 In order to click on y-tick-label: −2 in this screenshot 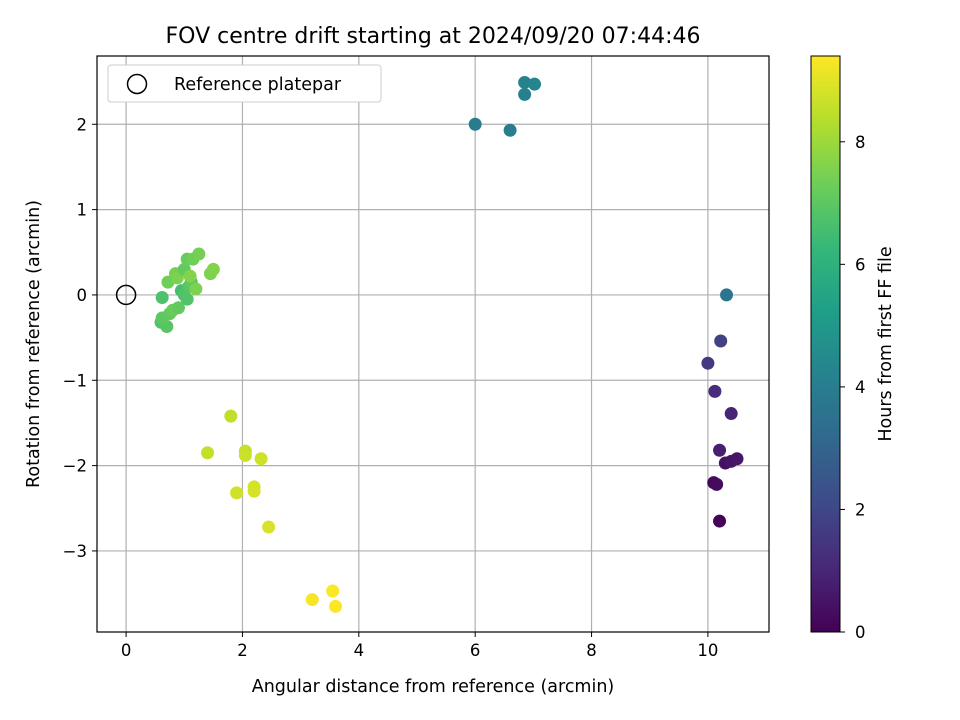, I will do `click(75, 466)`.